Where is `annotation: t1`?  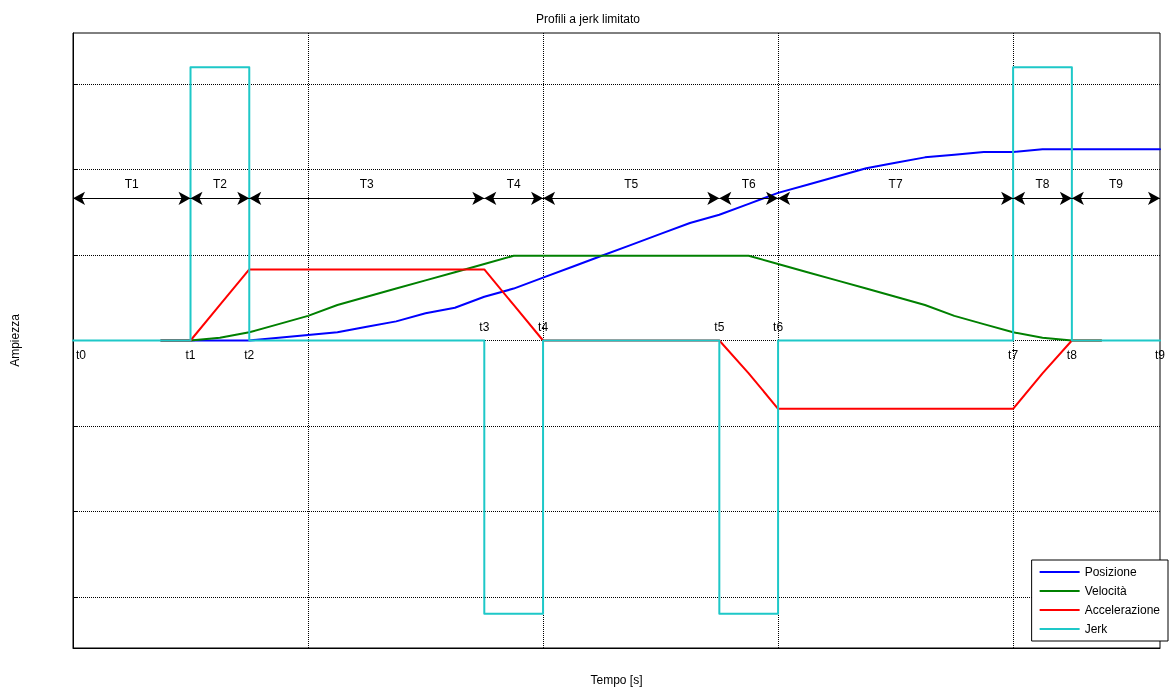
annotation: t1 is located at coordinates (190, 354).